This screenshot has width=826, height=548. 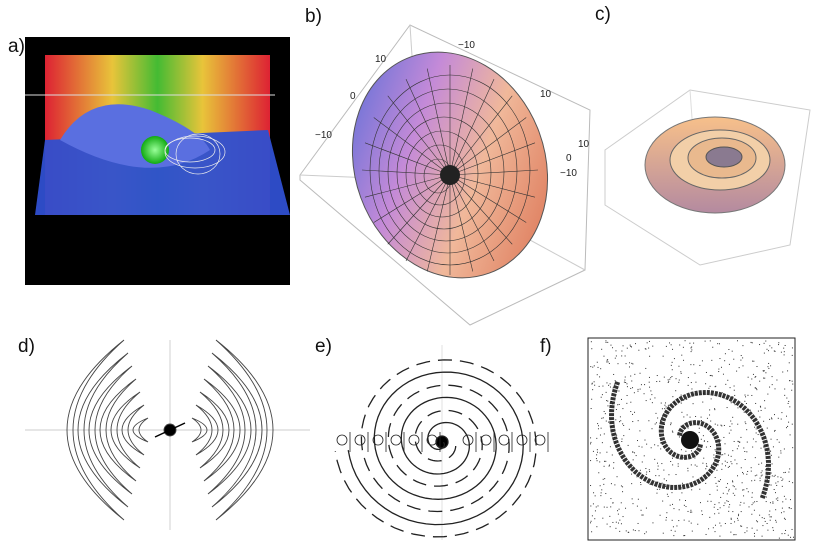 What do you see at coordinates (396, 440) in the screenshot?
I see `field-symbol` at bounding box center [396, 440].